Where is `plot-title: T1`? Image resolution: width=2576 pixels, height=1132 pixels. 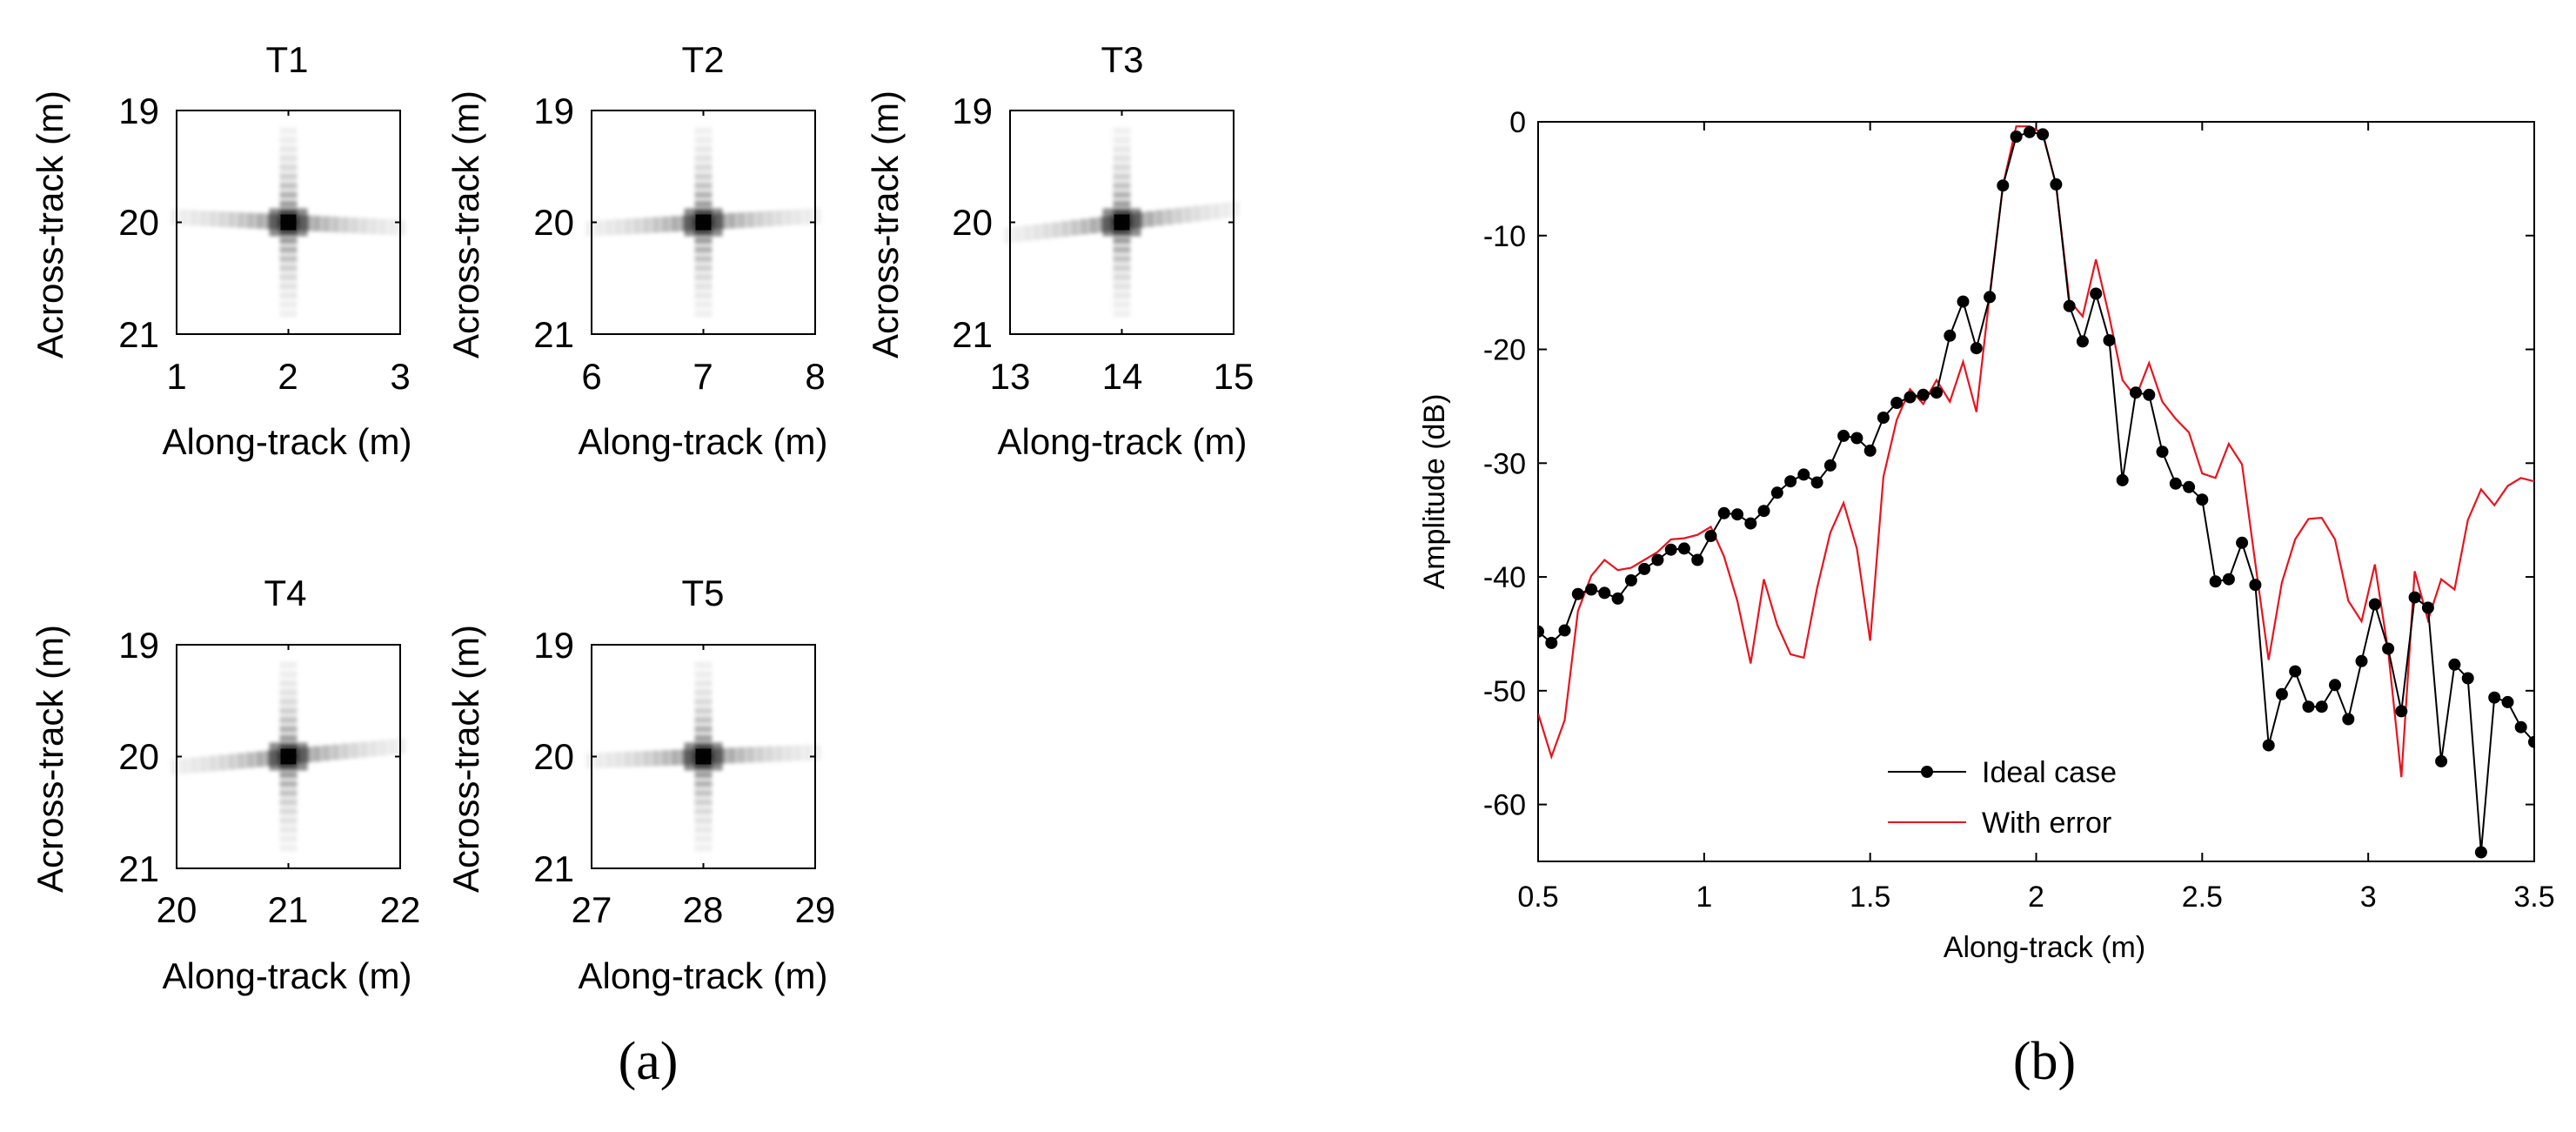 plot-title: T1 is located at coordinates (286, 59).